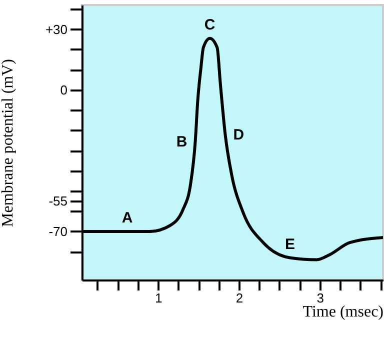 This screenshot has width=391, height=338. Describe the element at coordinates (320, 298) in the screenshot. I see `x-tick-label: 3` at that location.